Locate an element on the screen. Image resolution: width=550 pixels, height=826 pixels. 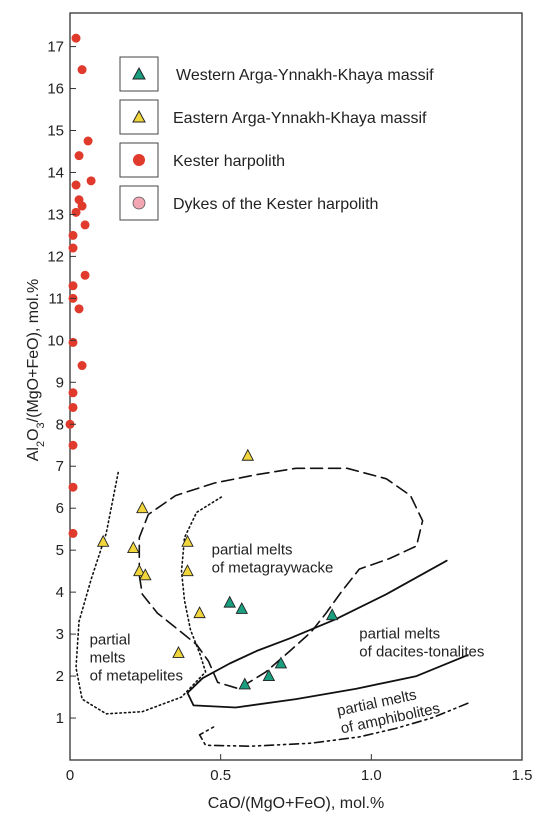
legend-marker-eastern is located at coordinates (139, 116).